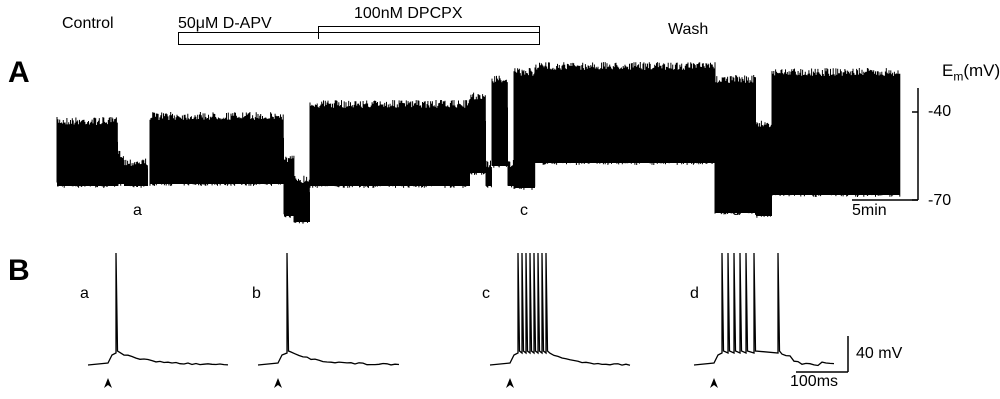  What do you see at coordinates (714, 383) in the screenshot?
I see `evoked-trace-d-stimulus-arrow-icon` at bounding box center [714, 383].